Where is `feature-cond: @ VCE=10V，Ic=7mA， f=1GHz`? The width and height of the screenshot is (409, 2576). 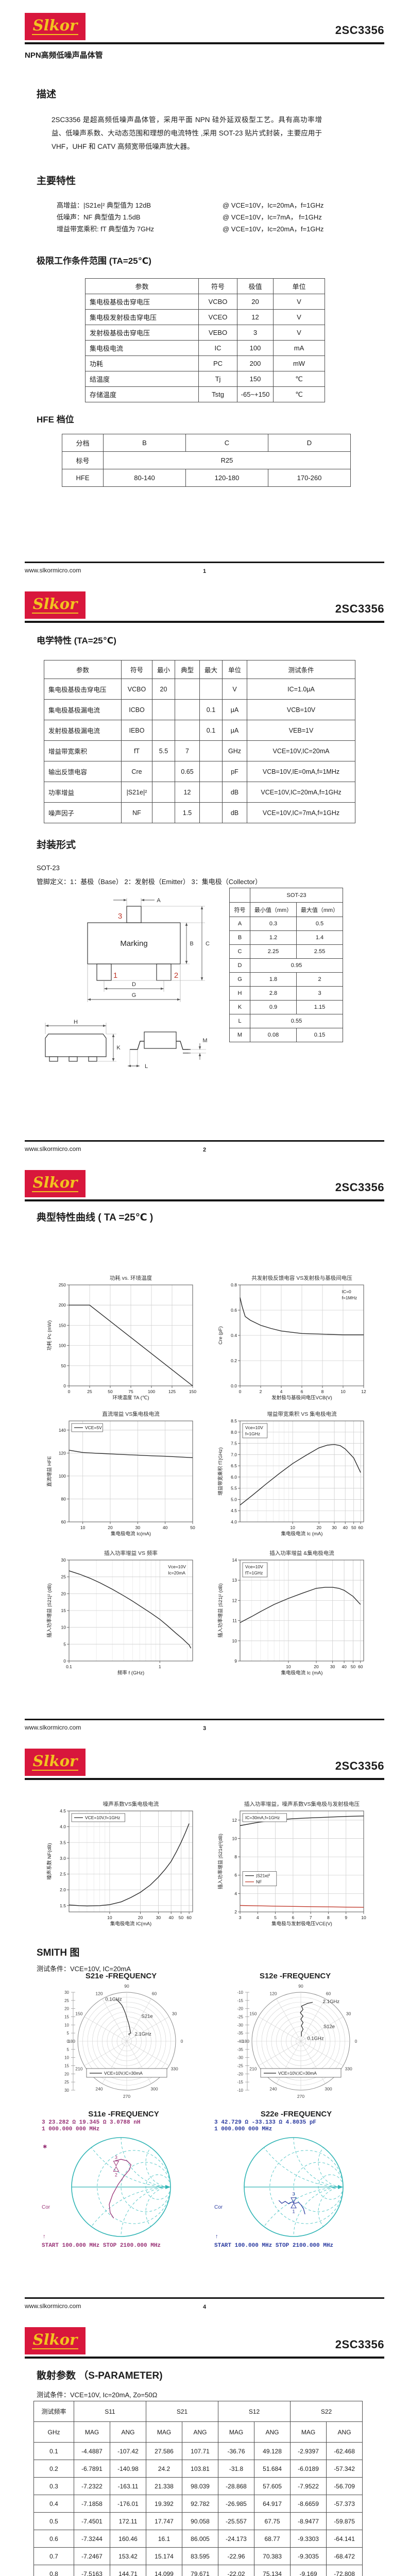
feature-cond: @ VCE=10V，Ic=7mA， f=1GHz is located at coordinates (272, 217).